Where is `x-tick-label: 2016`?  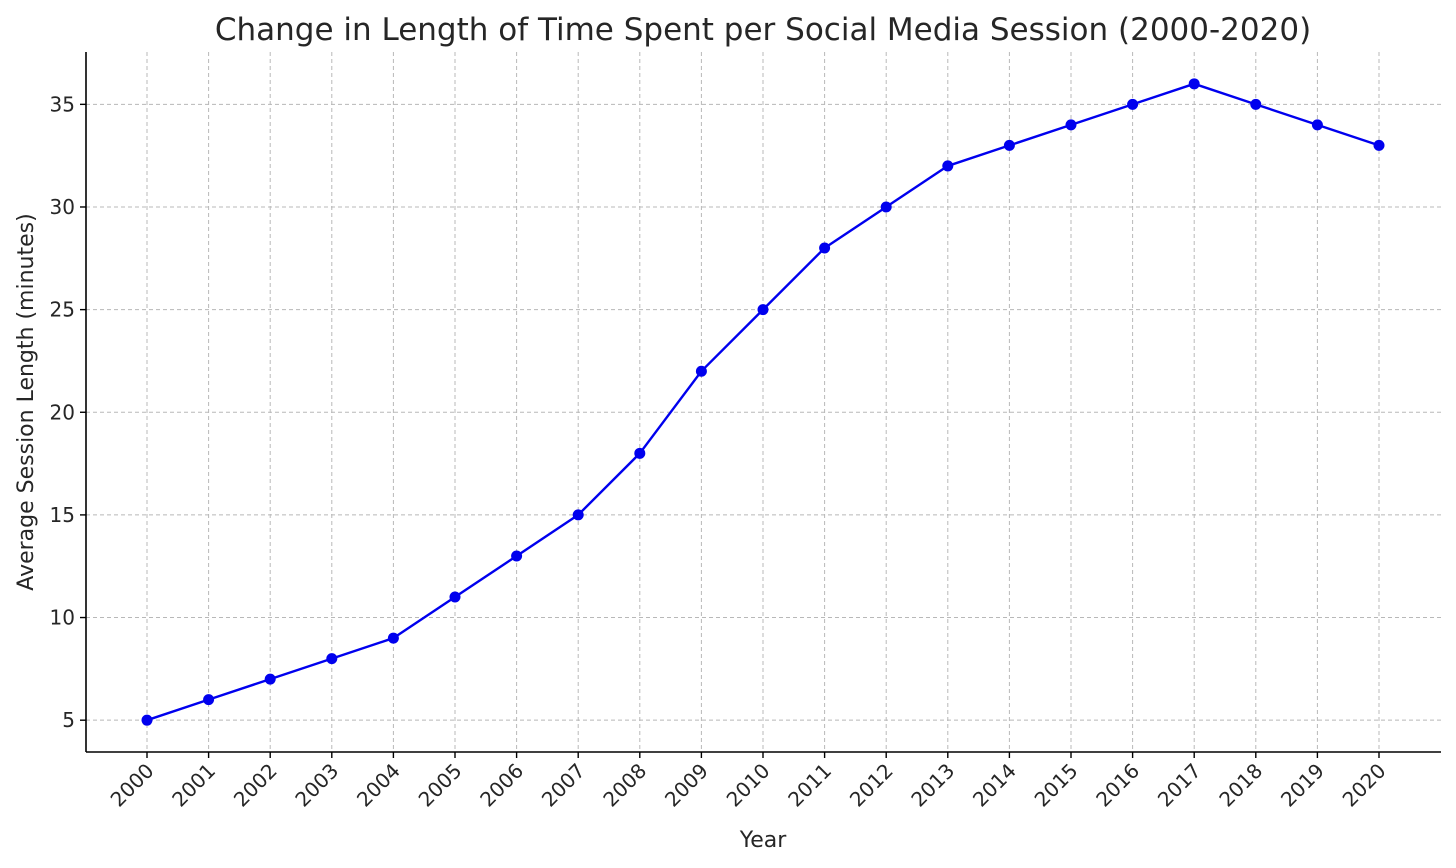
x-tick-label: 2016 is located at coordinates (1117, 785).